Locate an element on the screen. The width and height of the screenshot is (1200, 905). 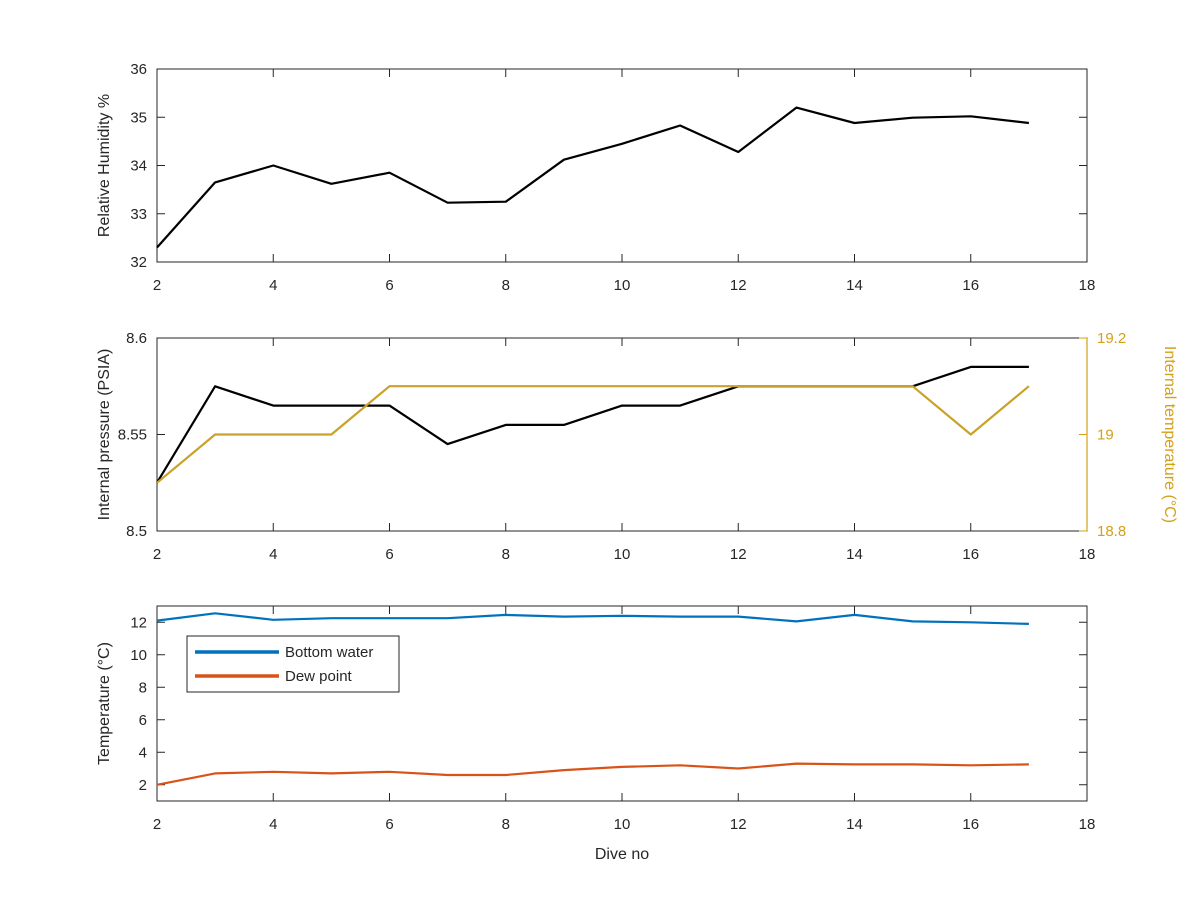
y-tick-label-right: 18.8 is located at coordinates (1111, 531).